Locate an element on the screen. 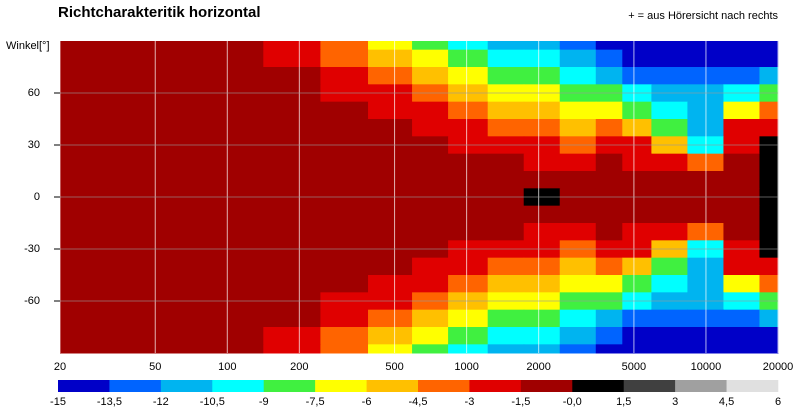 This screenshot has height=411, width=800. colorbar-label: -4,5 is located at coordinates (418, 402).